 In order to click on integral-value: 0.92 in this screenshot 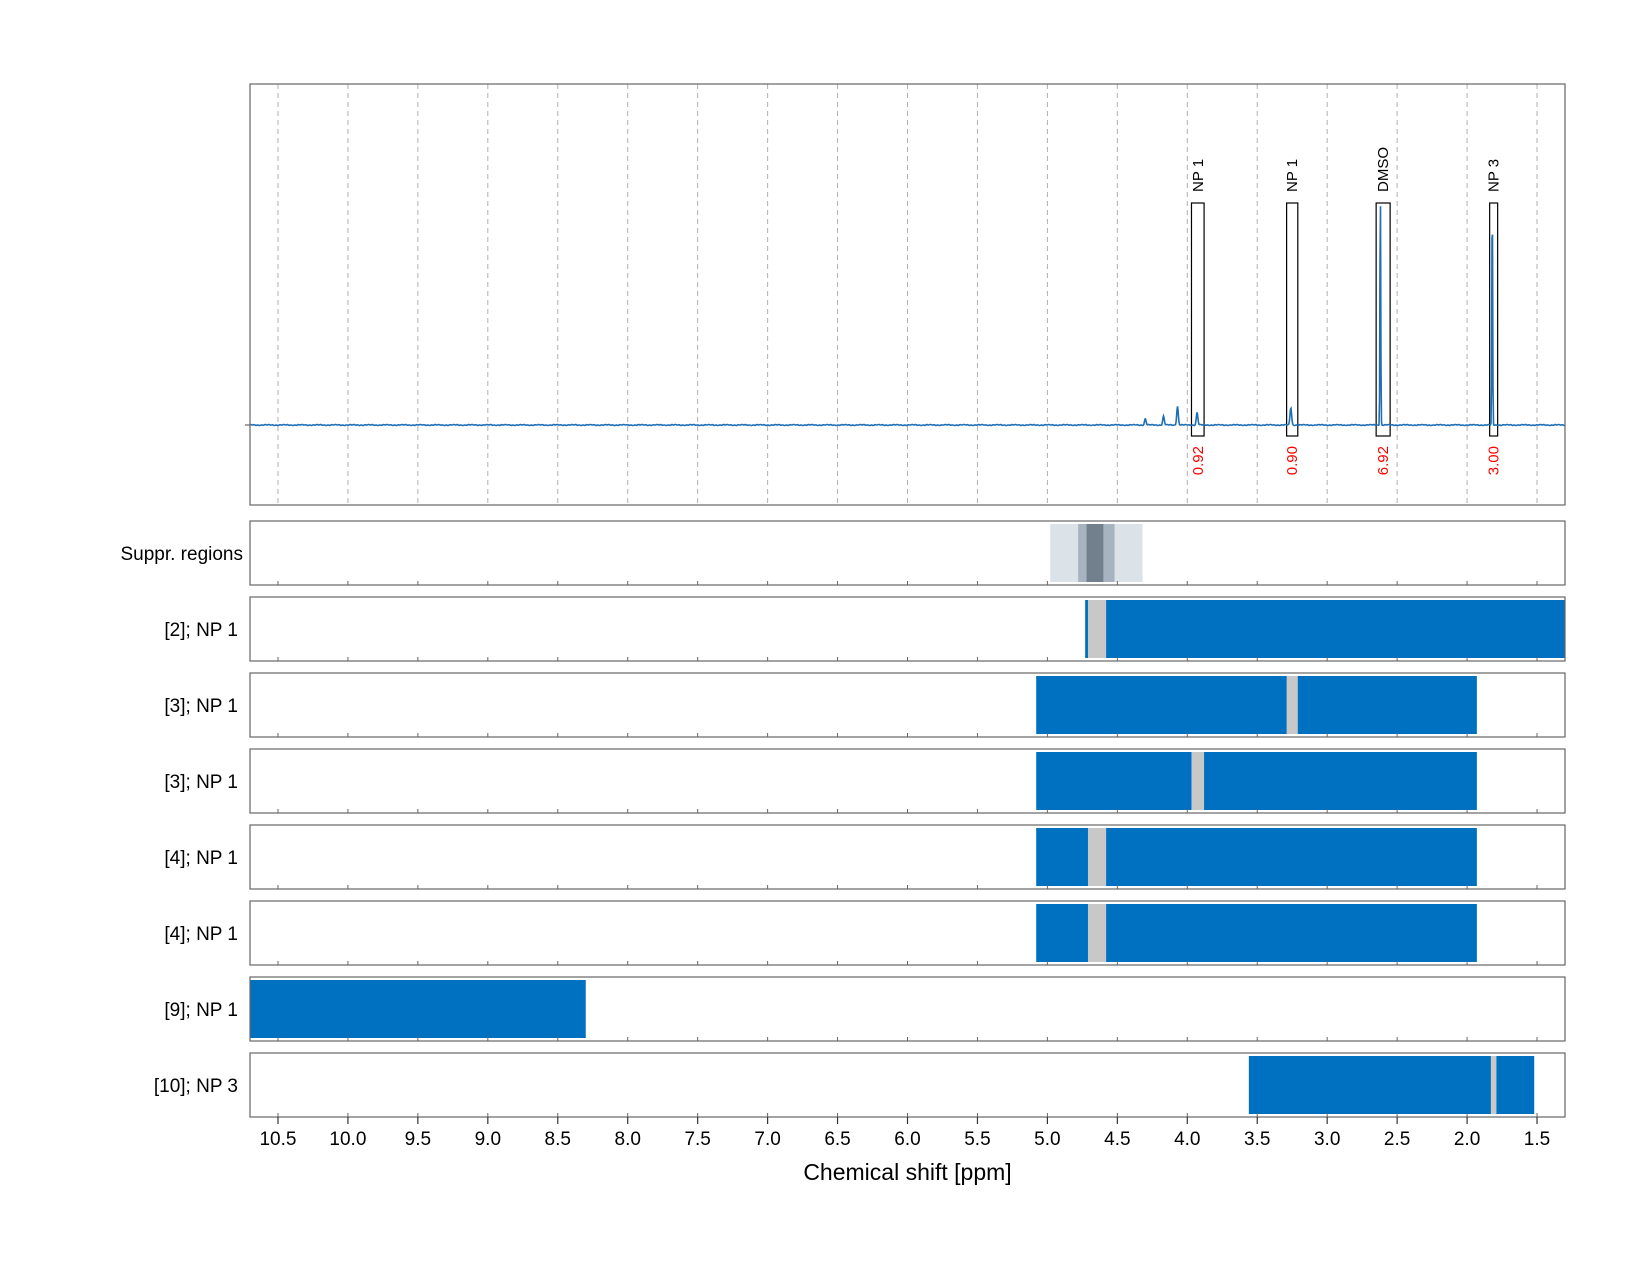, I will do `click(1198, 460)`.